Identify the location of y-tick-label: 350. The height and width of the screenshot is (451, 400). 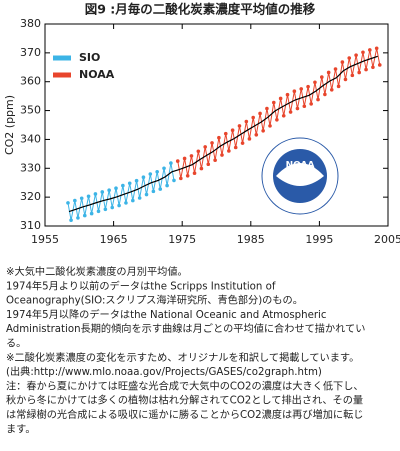
(30, 110).